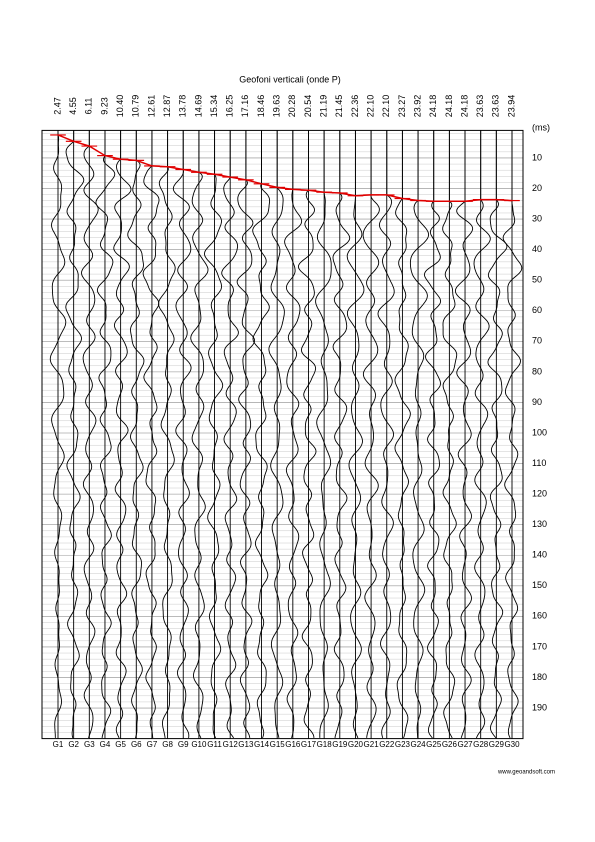  I want to click on x-tick-label: G5, so click(120, 744).